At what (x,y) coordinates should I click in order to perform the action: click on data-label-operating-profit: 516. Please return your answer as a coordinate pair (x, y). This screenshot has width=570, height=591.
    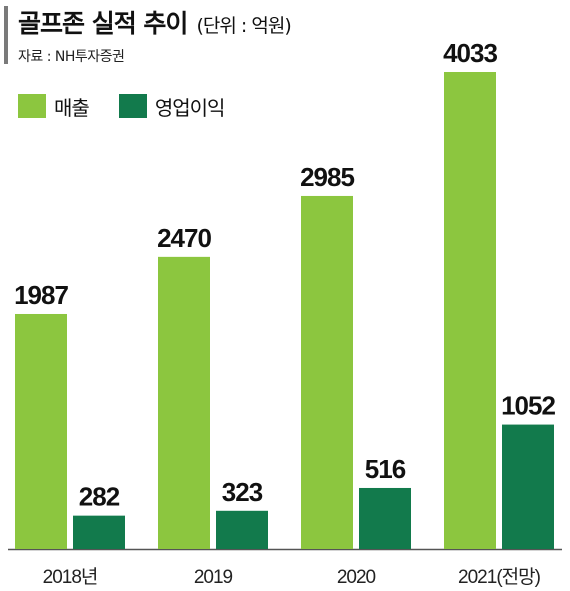
    Looking at the image, I should click on (385, 469).